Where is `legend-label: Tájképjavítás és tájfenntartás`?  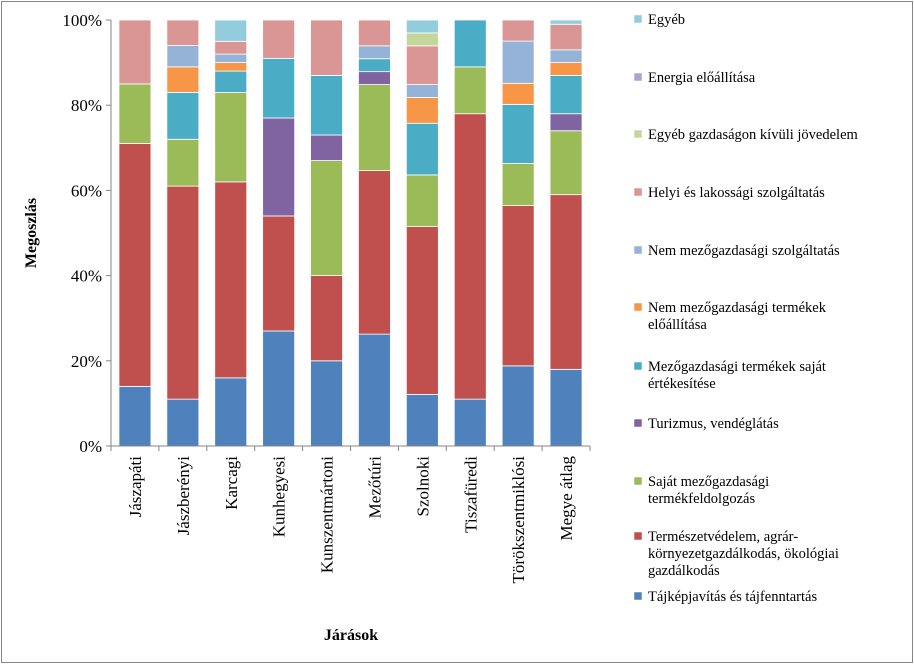 legend-label: Tájképjavítás és tájfenntartás is located at coordinates (732, 597).